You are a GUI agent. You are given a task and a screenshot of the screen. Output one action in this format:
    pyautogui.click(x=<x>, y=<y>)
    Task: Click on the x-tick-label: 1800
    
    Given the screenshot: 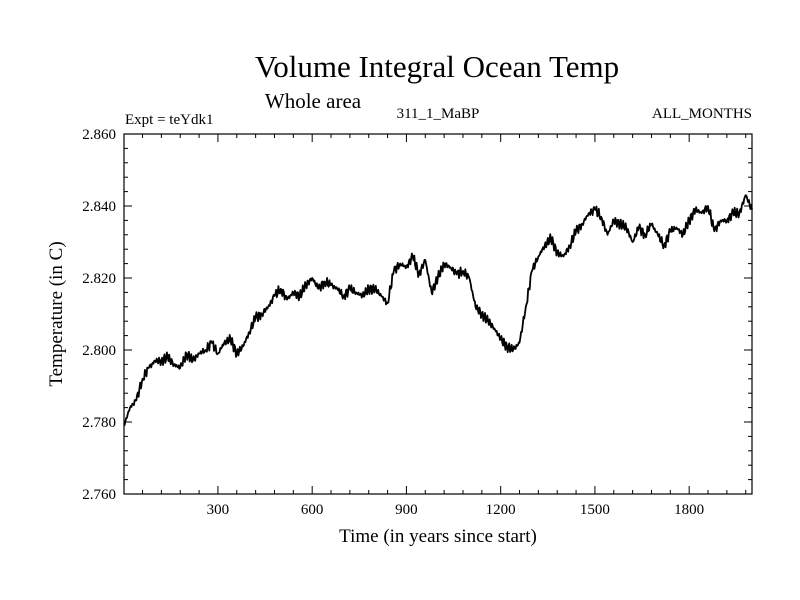 What is the action you would take?
    pyautogui.click(x=689, y=510)
    